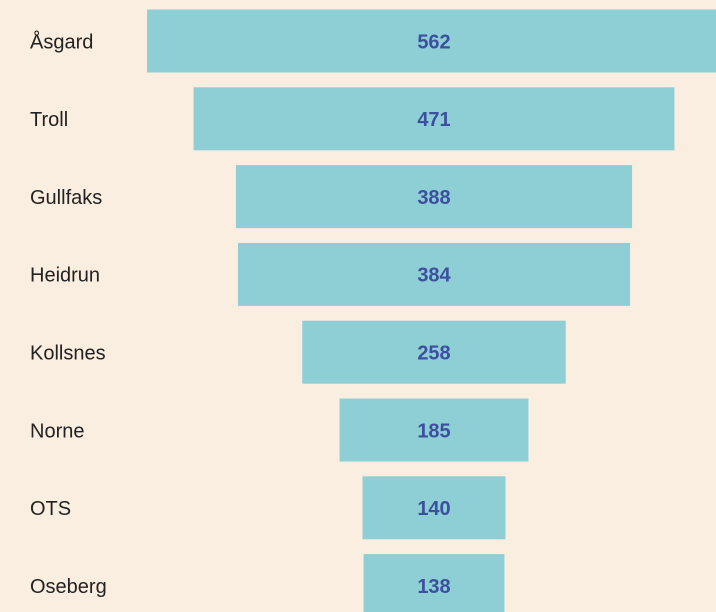  I want to click on value-label: 471, so click(433, 120).